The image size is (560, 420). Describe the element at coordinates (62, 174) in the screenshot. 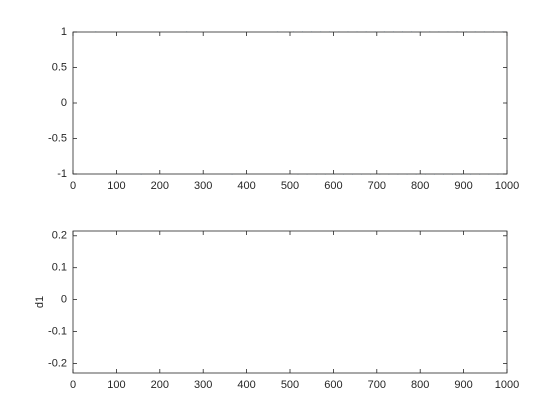

I see `y-tick-label: -1` at that location.